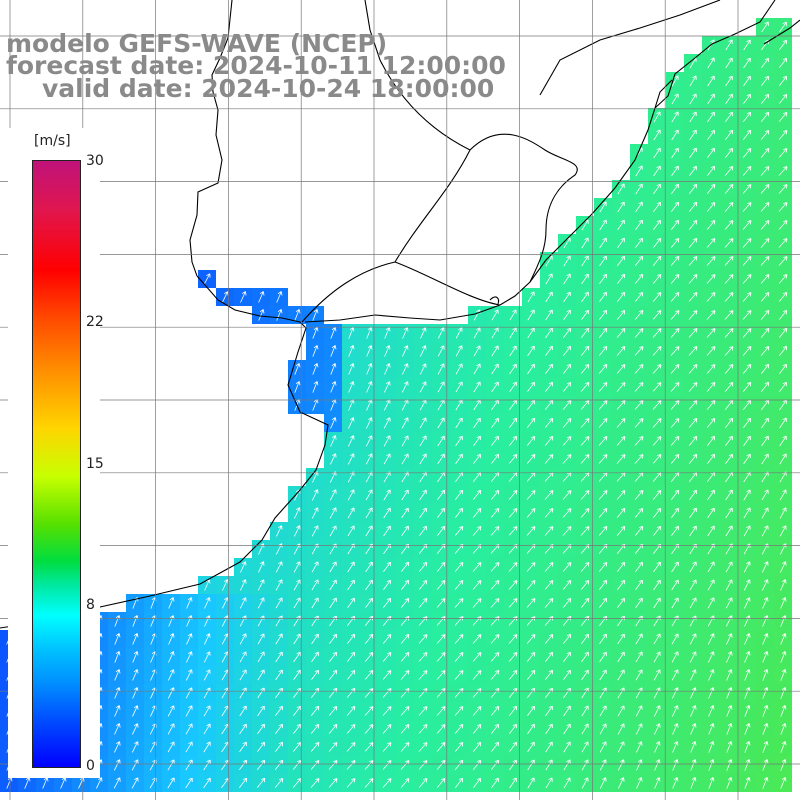  I want to click on colorbar-tick-0: 0, so click(90, 766).